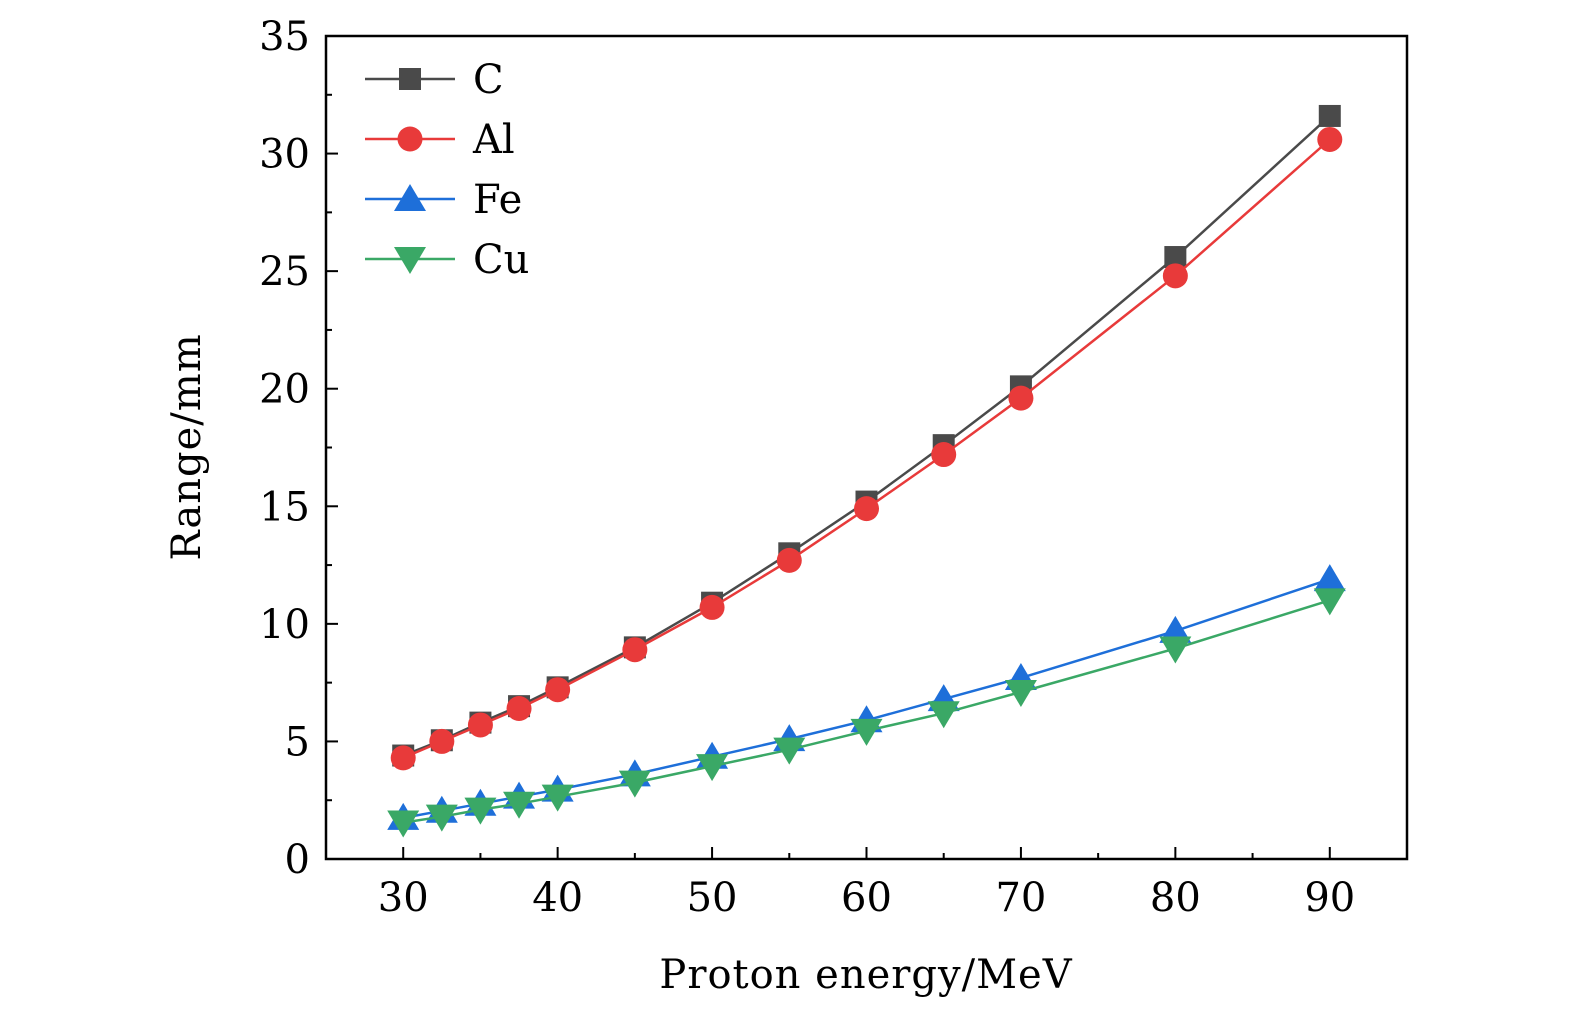 This screenshot has height=1014, width=1575. What do you see at coordinates (501, 260) in the screenshot?
I see `legend-label-cu: Cu` at bounding box center [501, 260].